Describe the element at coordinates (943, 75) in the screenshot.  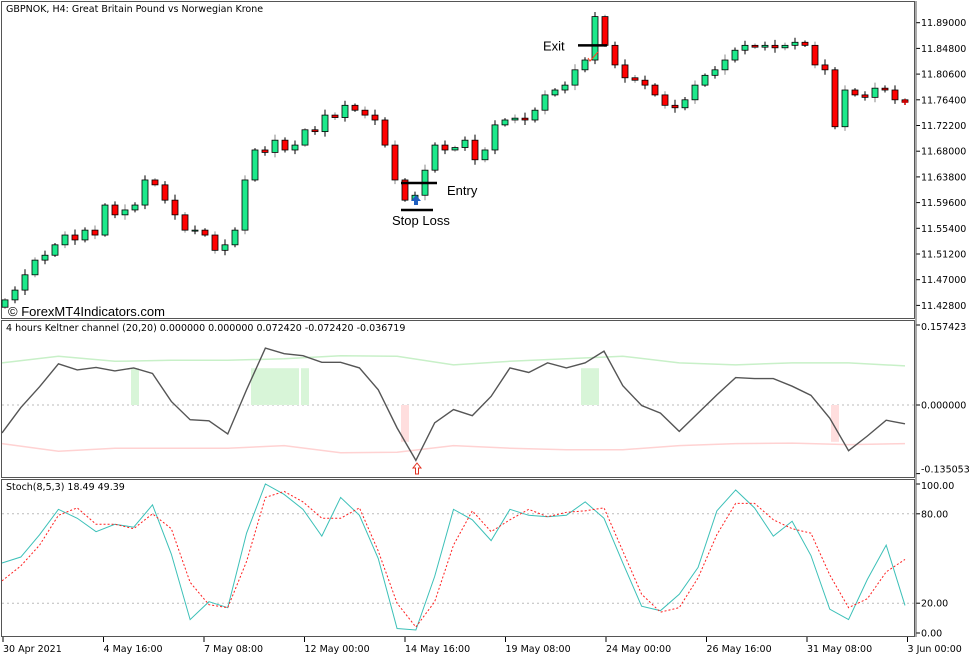
I see `price-axis-label: 11.80600` at that location.